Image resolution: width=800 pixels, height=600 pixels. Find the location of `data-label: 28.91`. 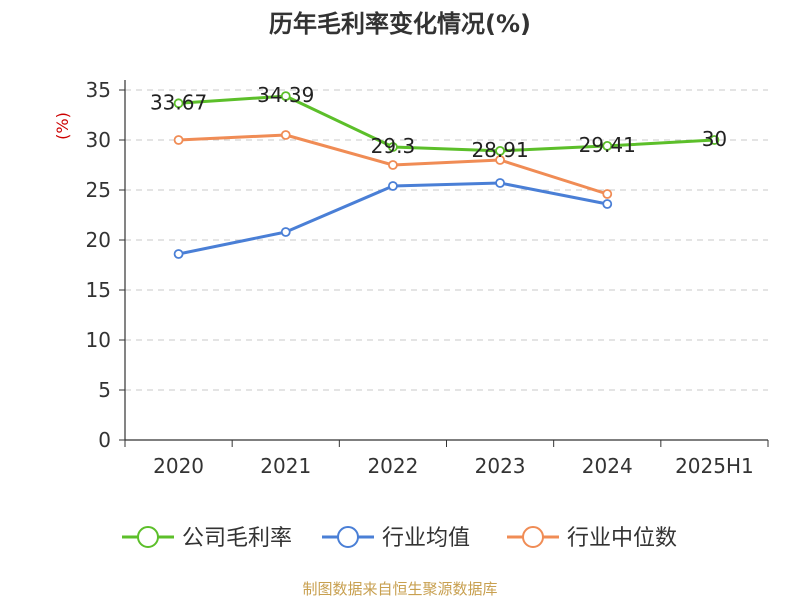

data-label: 28.91 is located at coordinates (499, 150).